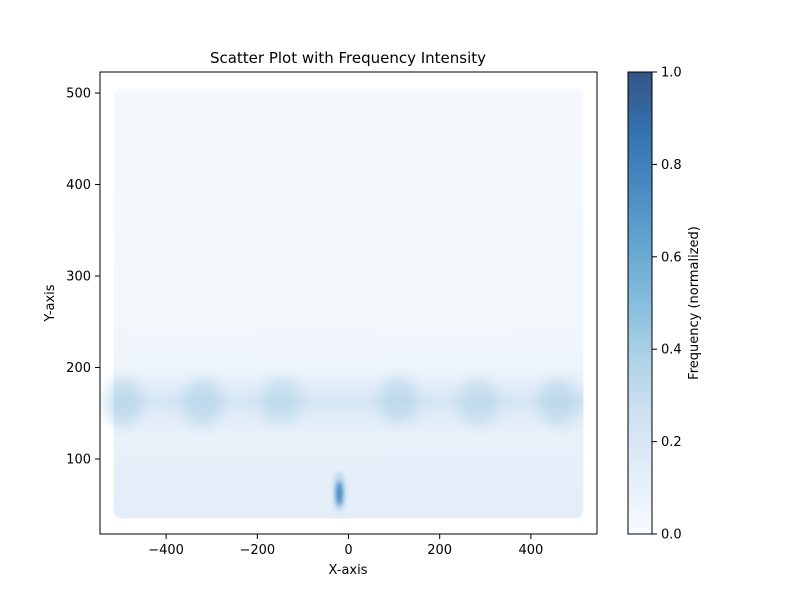  What do you see at coordinates (671, 442) in the screenshot?
I see `colorbar-tick-label: 0.2` at bounding box center [671, 442].